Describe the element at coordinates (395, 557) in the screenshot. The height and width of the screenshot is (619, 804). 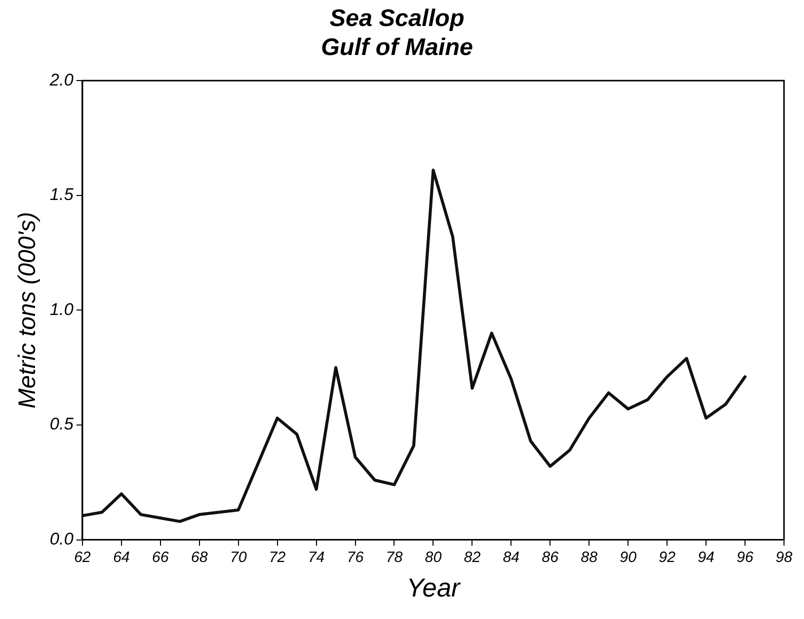
I see `x-tick-label: 78` at that location.